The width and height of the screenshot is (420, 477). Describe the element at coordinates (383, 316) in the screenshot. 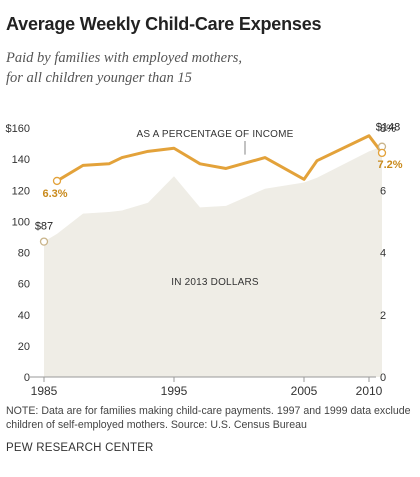

I see `right-tick-label: 2` at that location.